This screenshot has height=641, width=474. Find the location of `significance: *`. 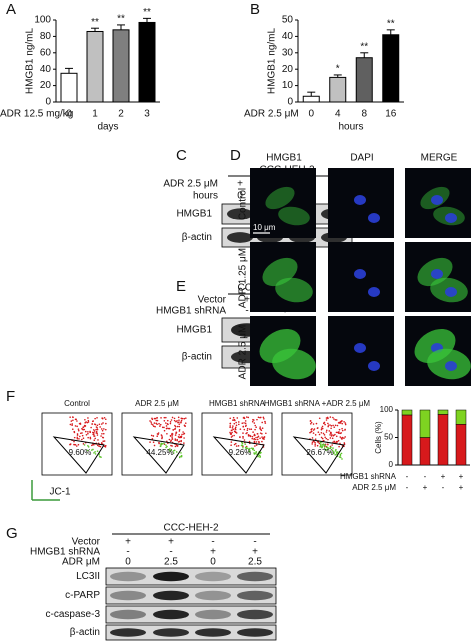

significance: * is located at coordinates (338, 69).